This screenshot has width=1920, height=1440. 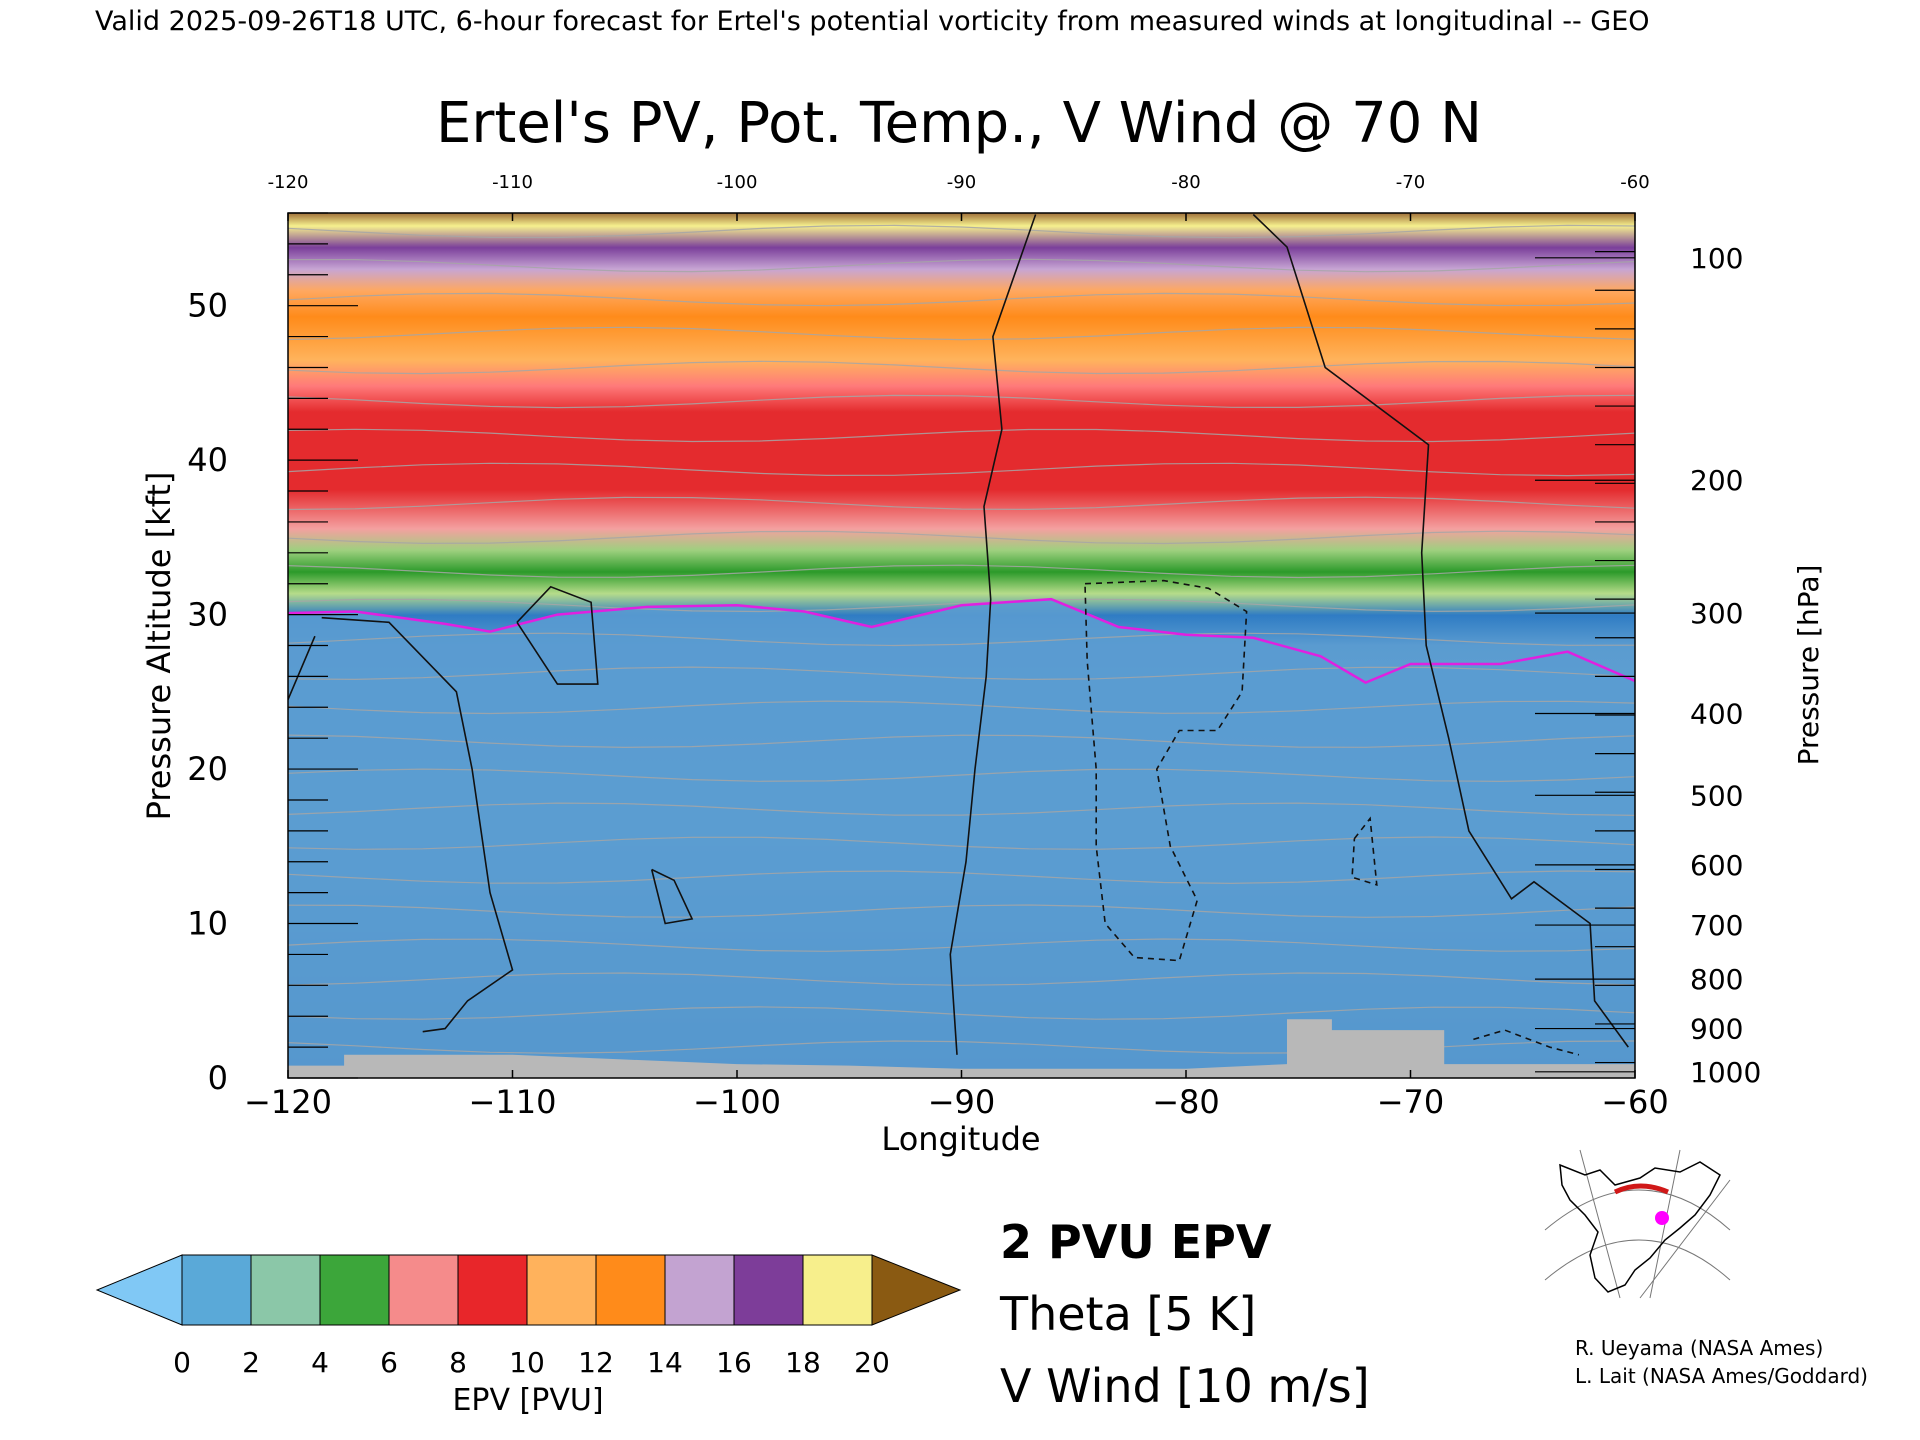 I want to click on colorbar-tick-label: 14, so click(x=665, y=1362).